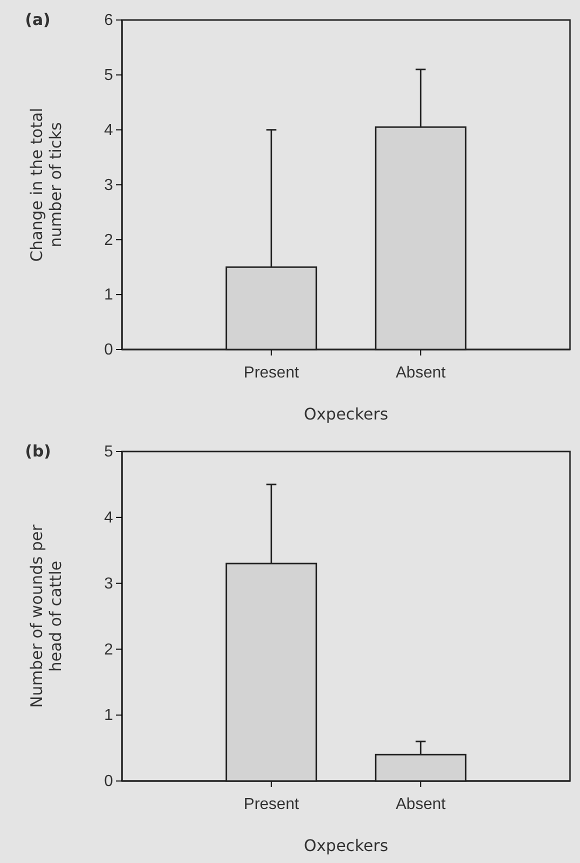 The image size is (580, 863). I want to click on y-axis-title: Change in the total number of ticks, so click(46, 185).